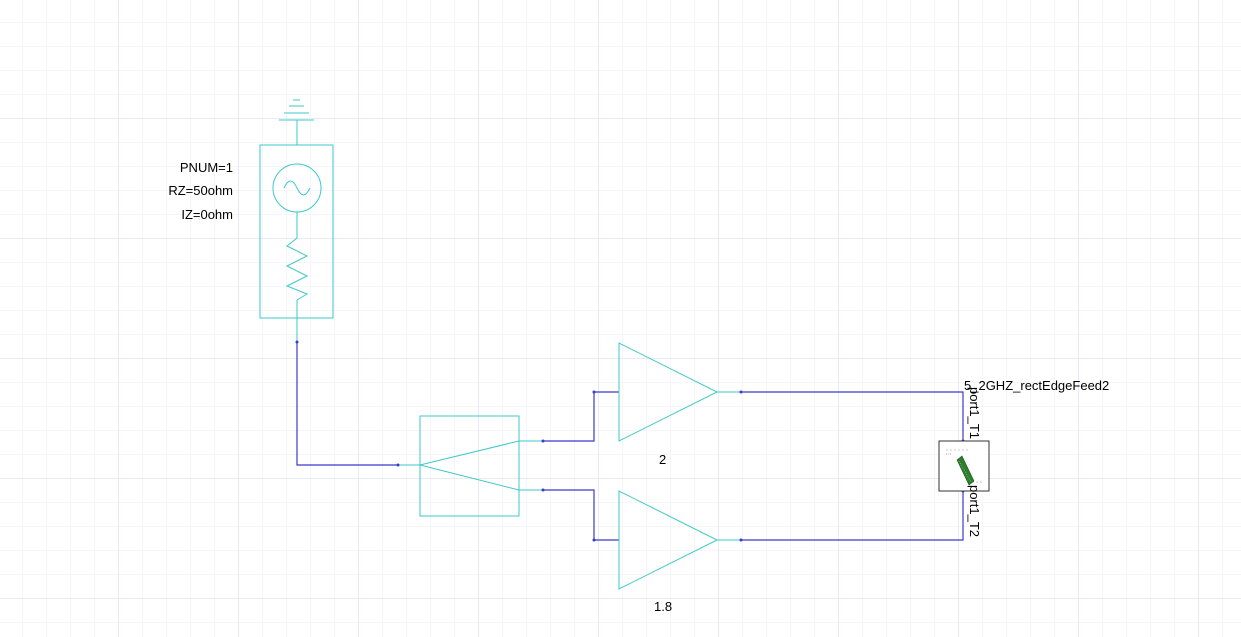 This screenshot has height=637, width=1241. I want to click on splitter-branch-top, so click(469, 453).